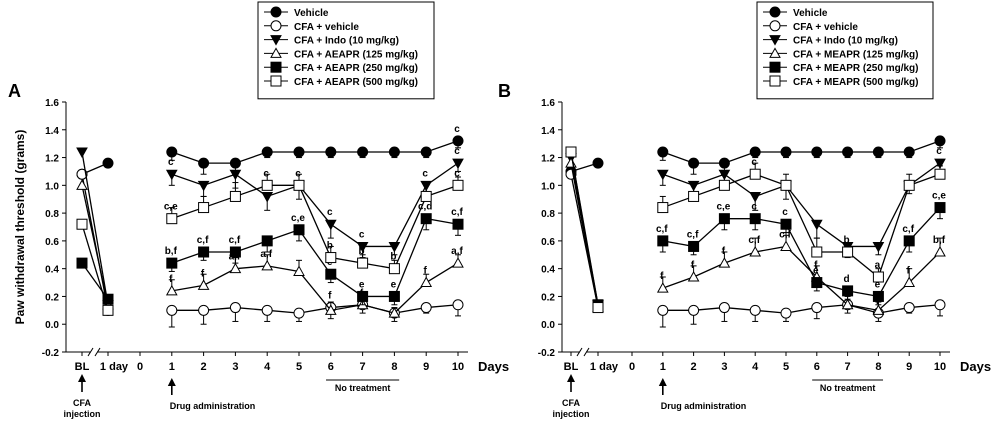 This screenshot has height=427, width=1000. I want to click on x-tick-label: 2, so click(204, 367).